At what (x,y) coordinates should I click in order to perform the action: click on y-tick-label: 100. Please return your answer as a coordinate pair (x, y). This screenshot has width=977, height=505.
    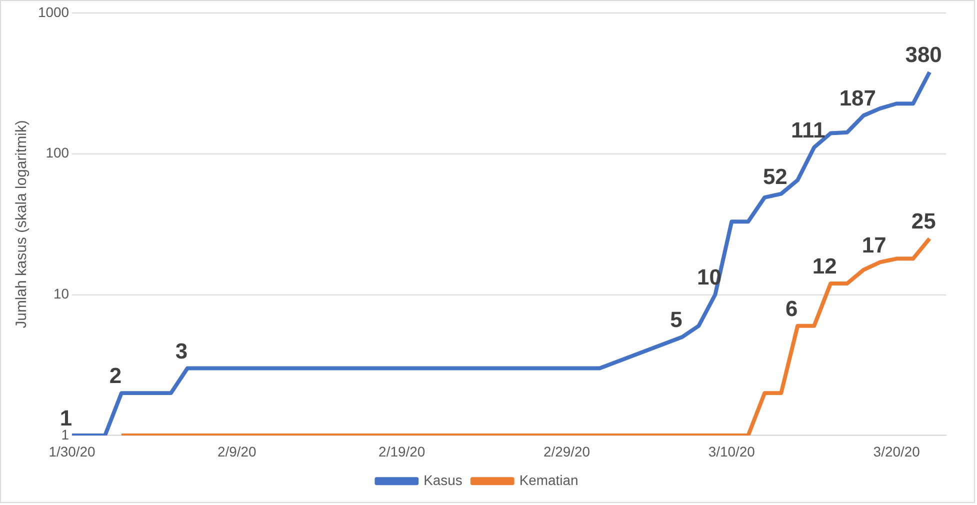
    Looking at the image, I should click on (58, 152).